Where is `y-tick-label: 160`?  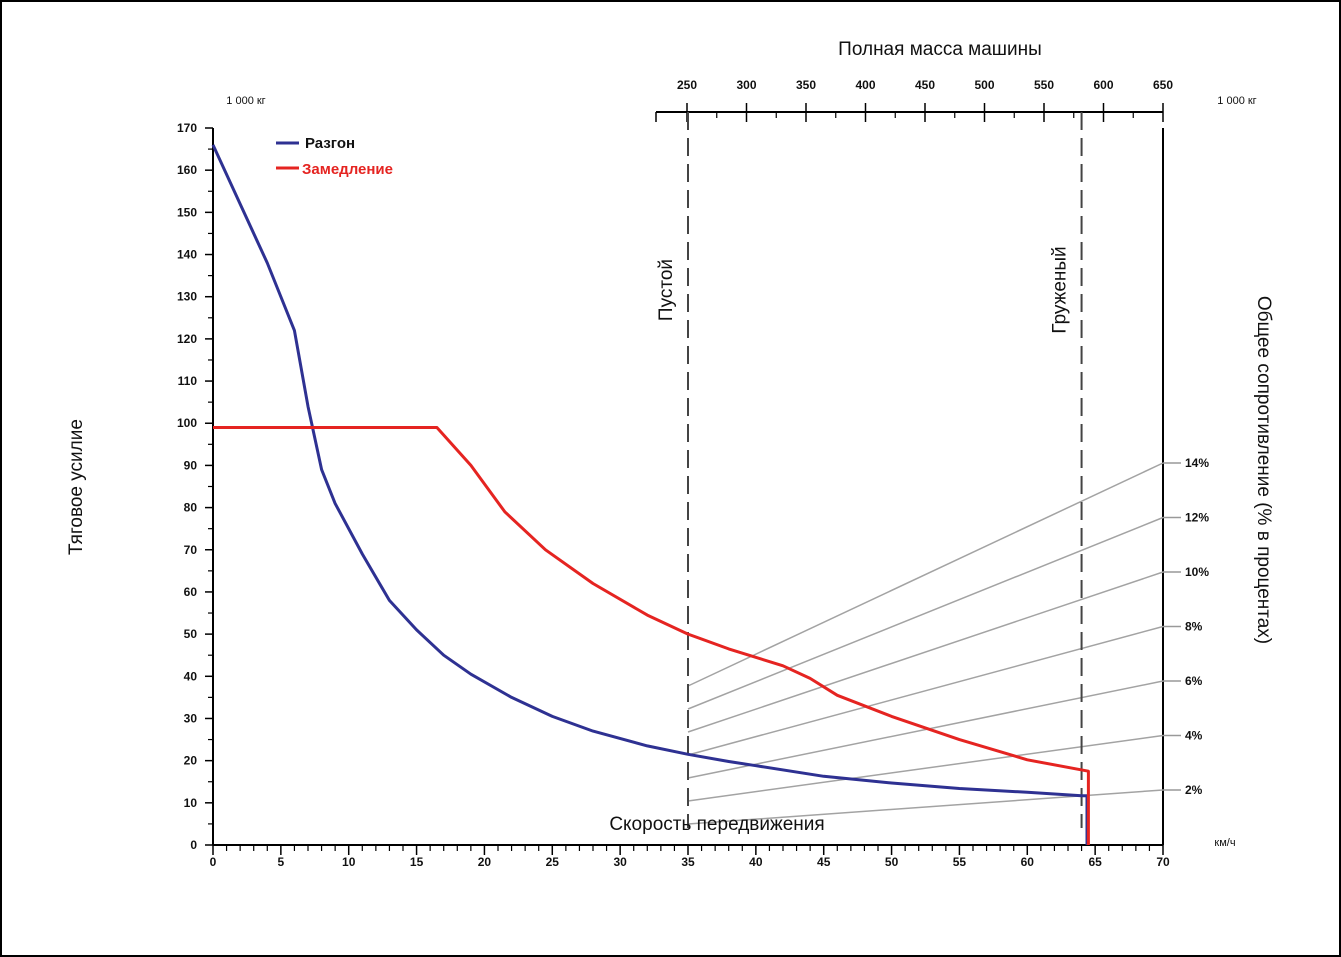
y-tick-label: 160 is located at coordinates (187, 170).